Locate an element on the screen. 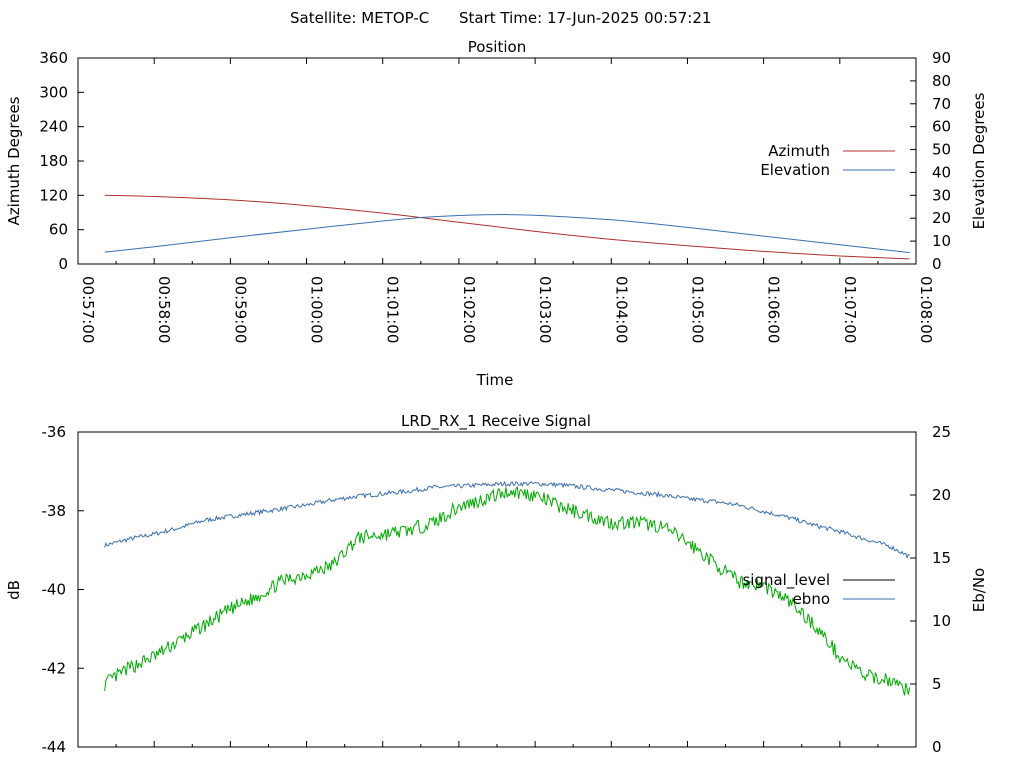  series-line-azimuth is located at coordinates (507, 227).